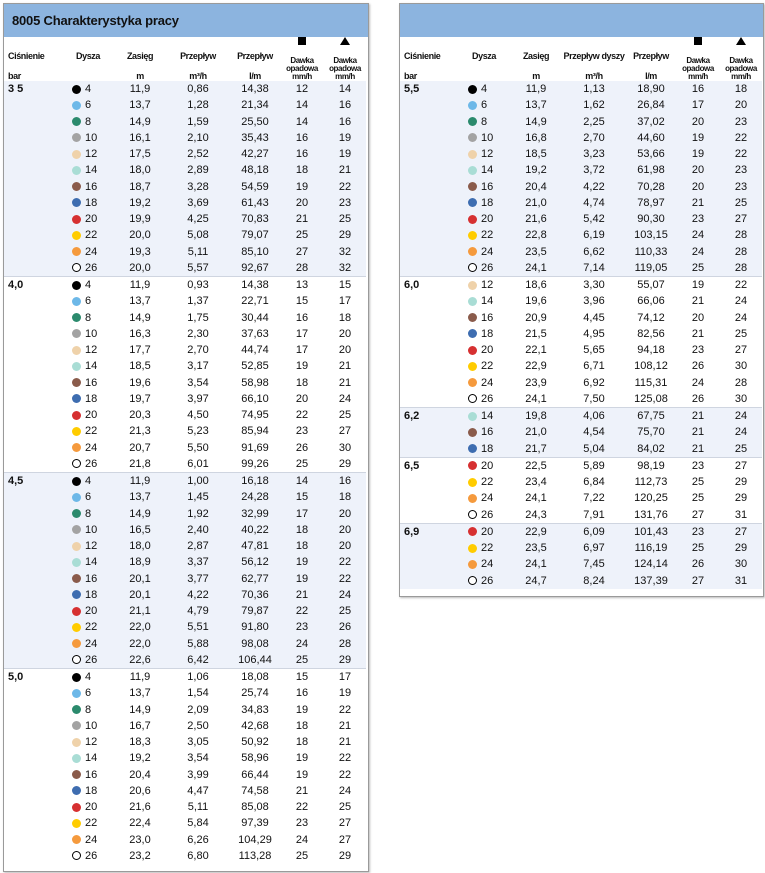  Describe the element at coordinates (185, 562) in the screenshot. I see `table-row: 14 18,9 3,37 56,12 19 22` at that location.